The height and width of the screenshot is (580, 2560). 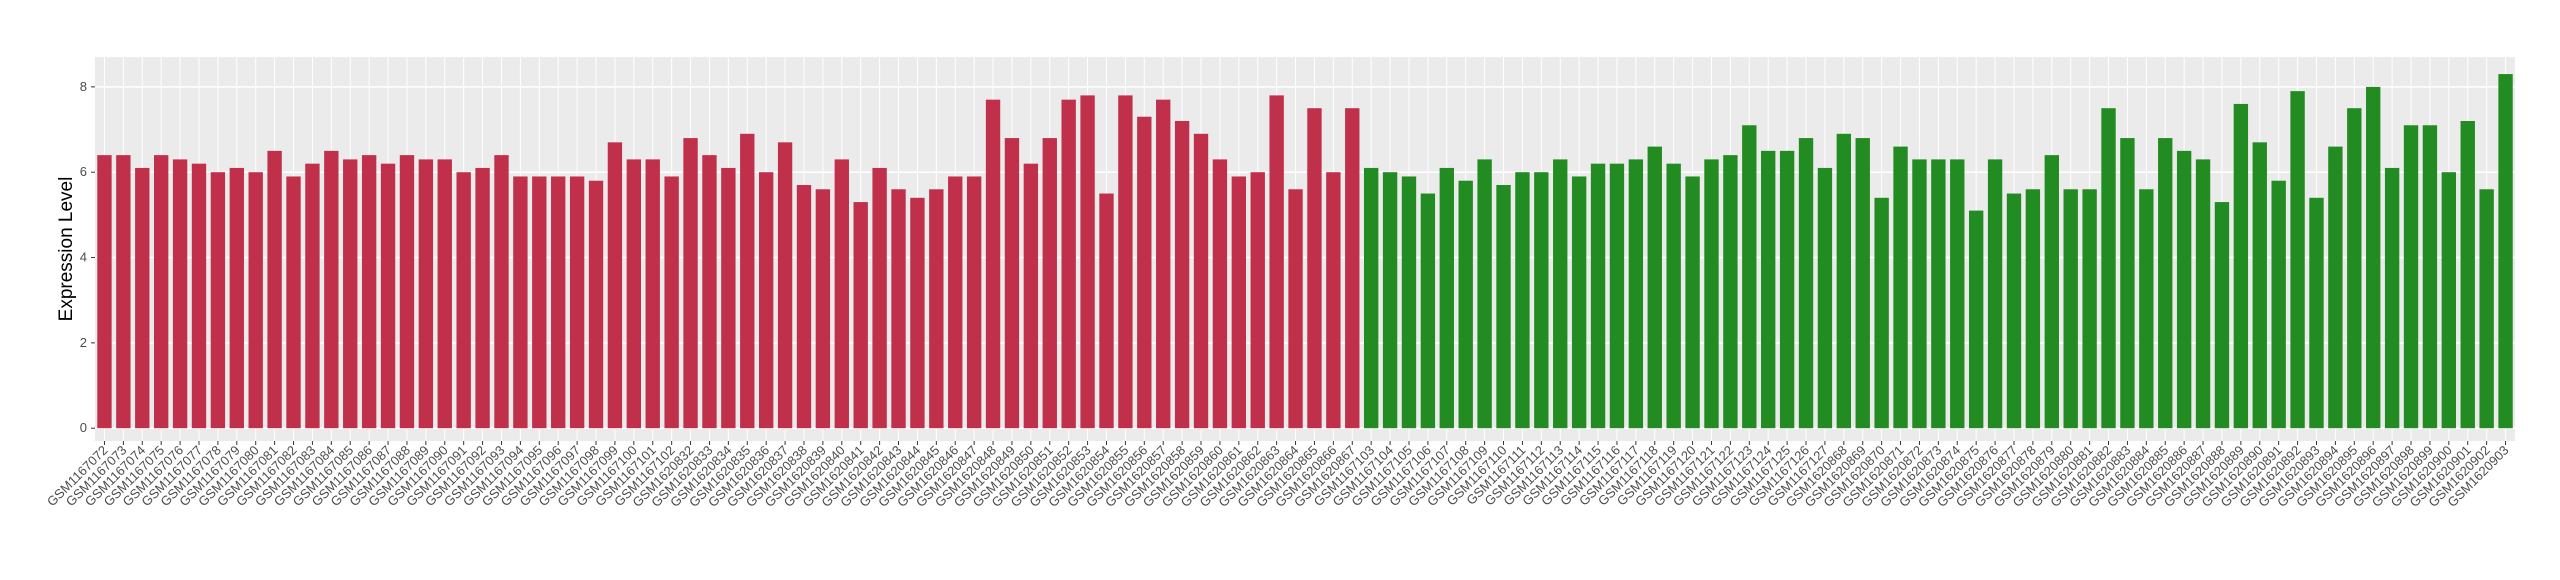 I want to click on y-tick-label: 8, so click(x=83, y=86).